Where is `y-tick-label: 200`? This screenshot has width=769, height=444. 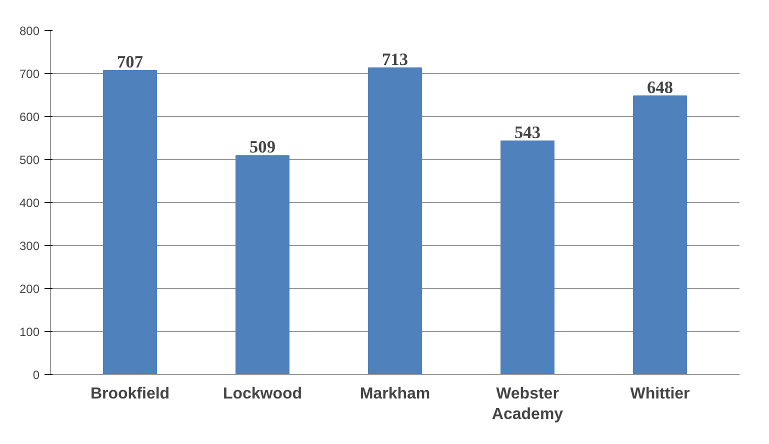
y-tick-label: 200 is located at coordinates (29, 289).